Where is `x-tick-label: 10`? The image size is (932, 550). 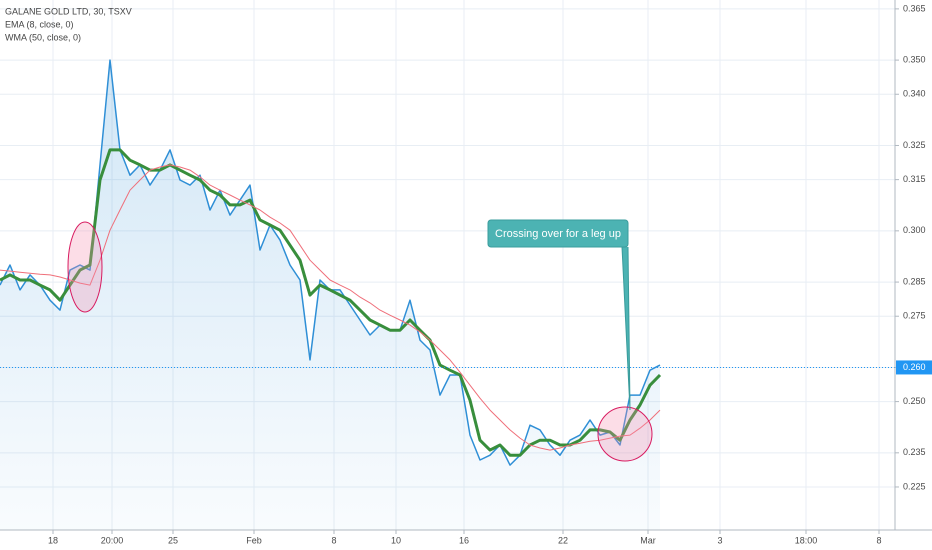
x-tick-label: 10 is located at coordinates (396, 540).